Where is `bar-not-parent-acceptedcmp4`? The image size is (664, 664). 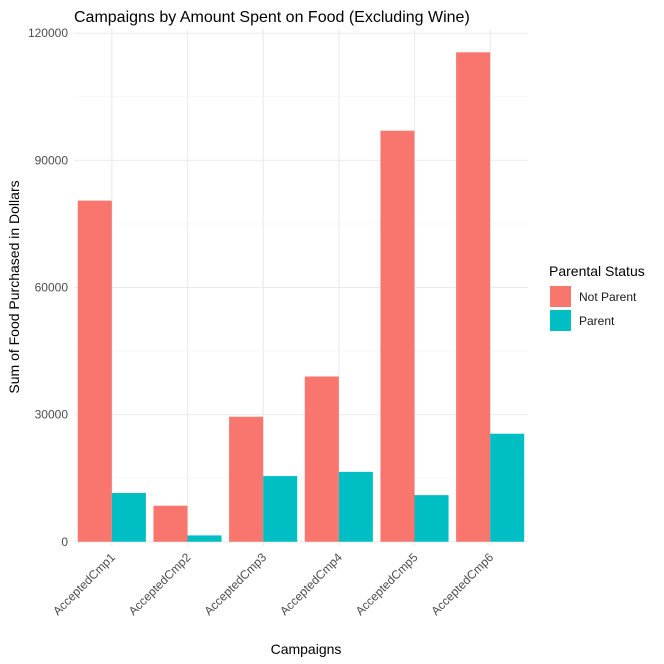
bar-not-parent-acceptedcmp4 is located at coordinates (321, 459).